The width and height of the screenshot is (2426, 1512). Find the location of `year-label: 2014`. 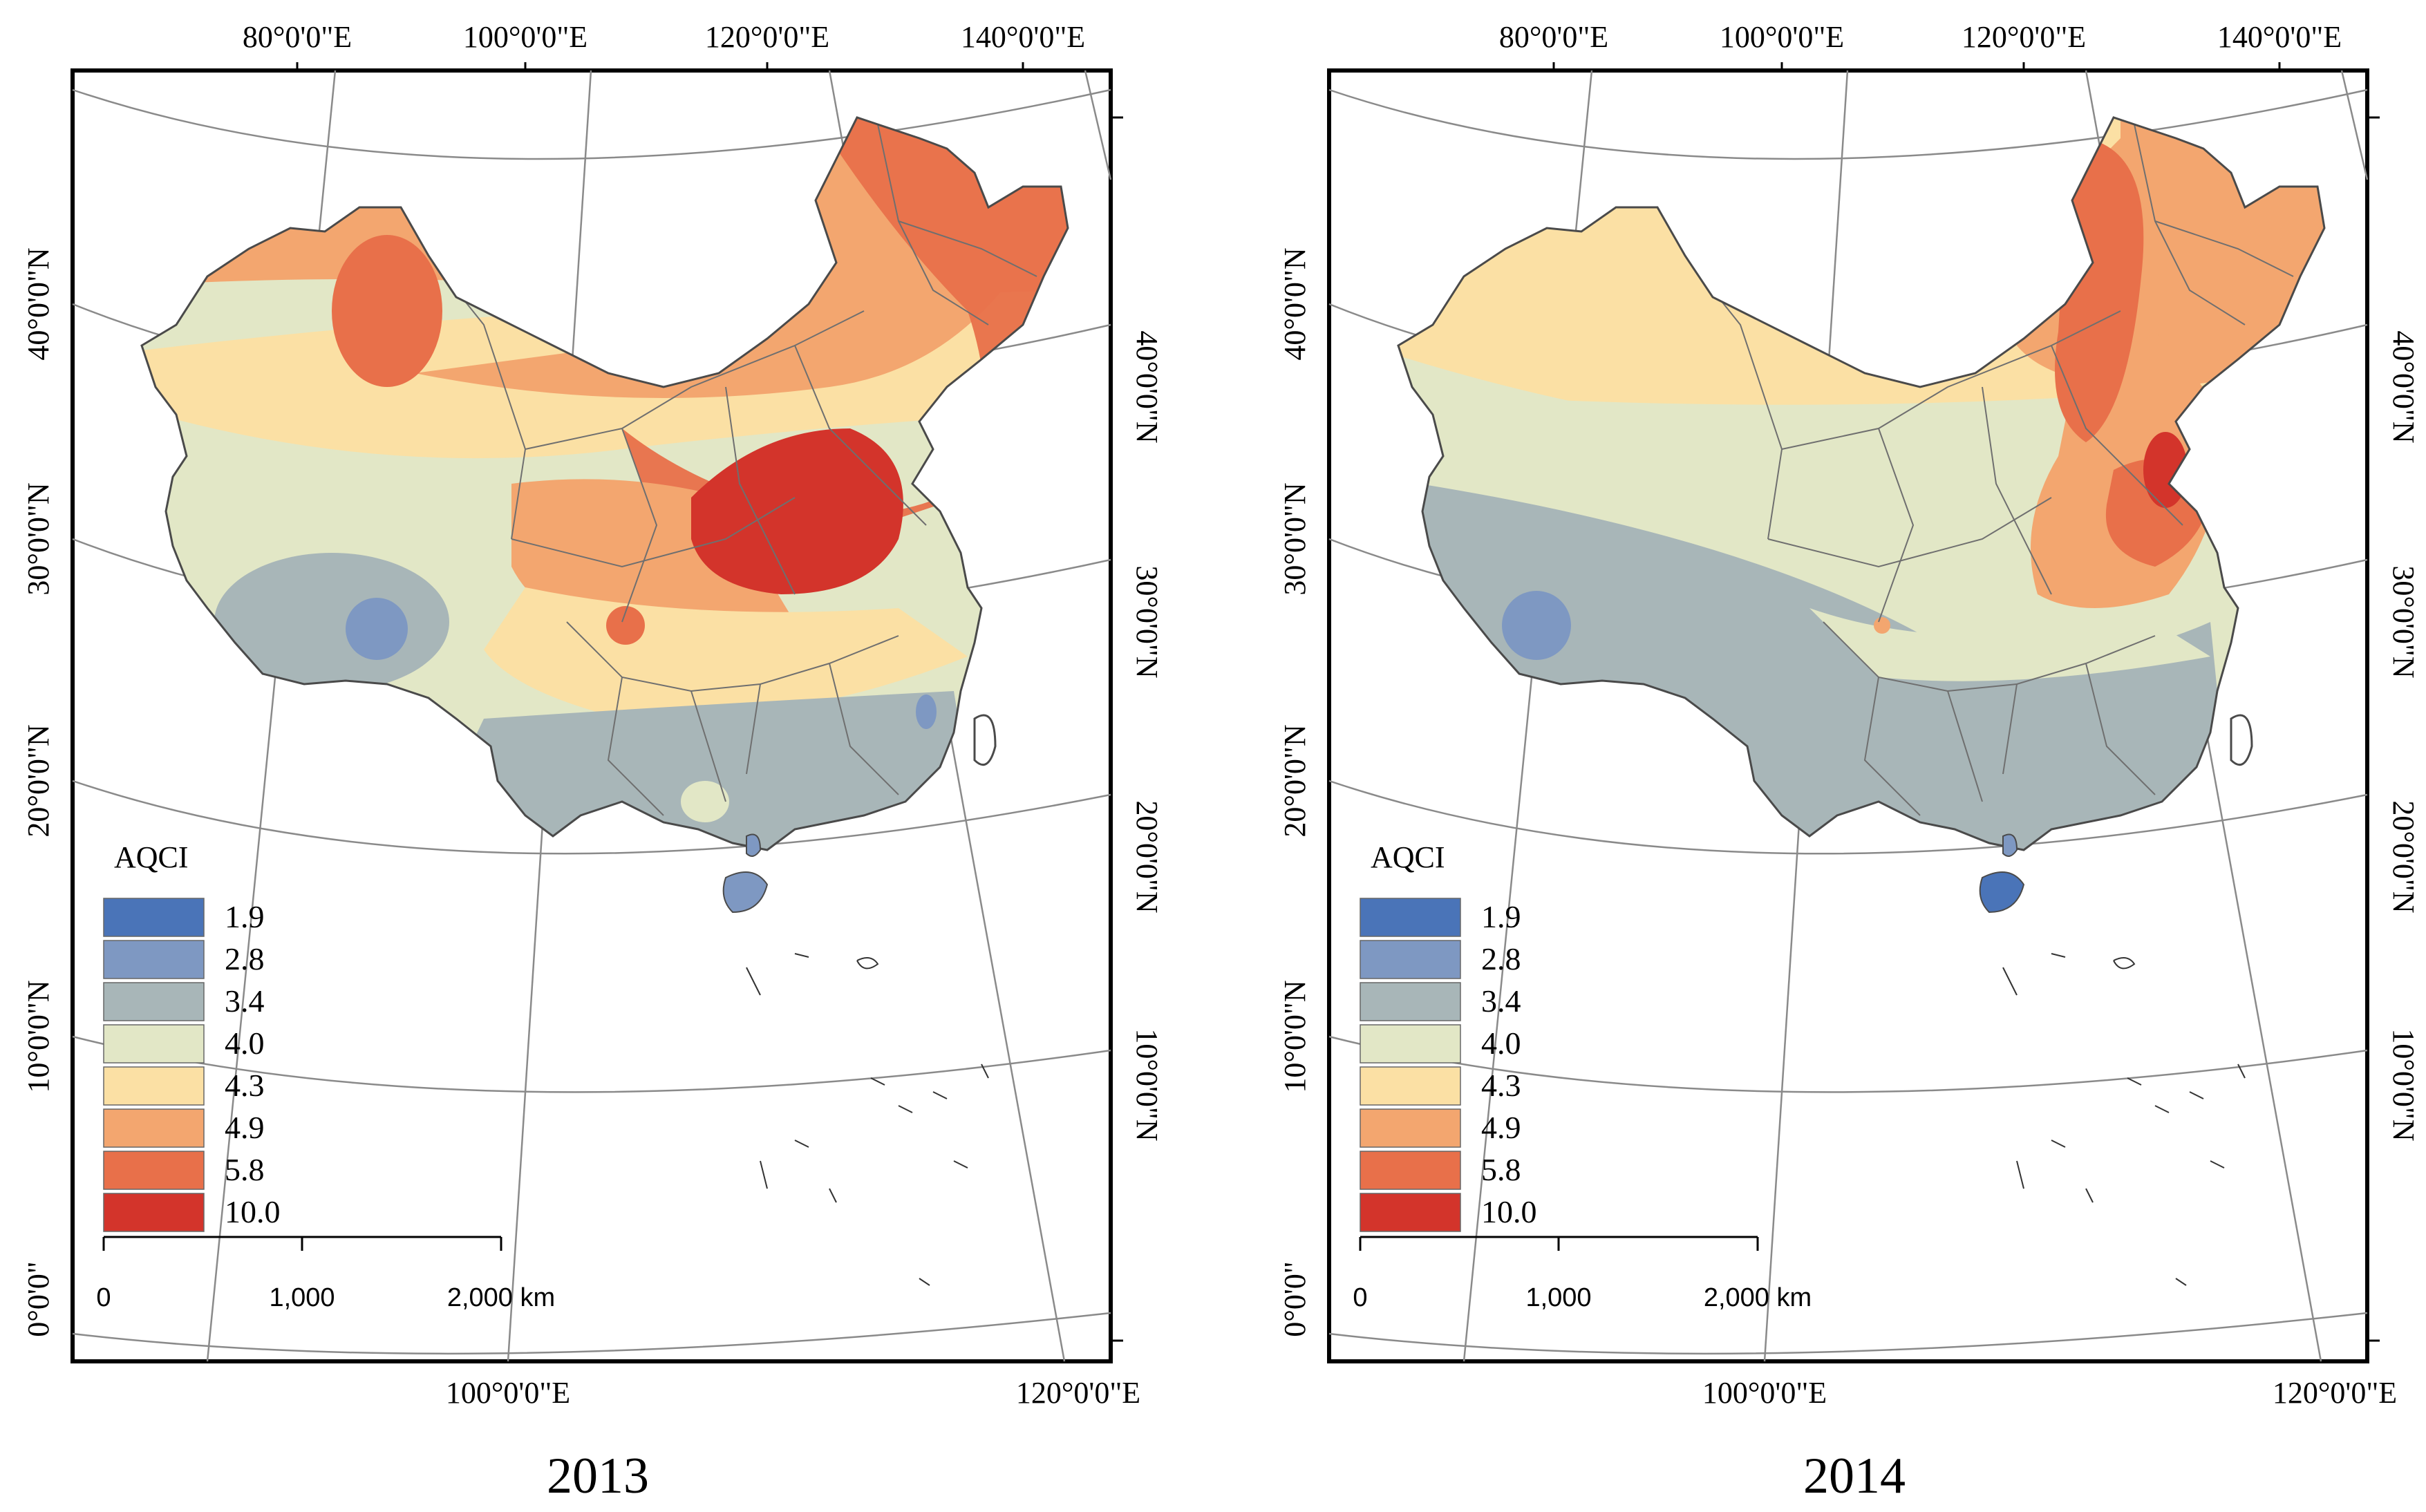

year-label: 2014 is located at coordinates (1854, 1476).